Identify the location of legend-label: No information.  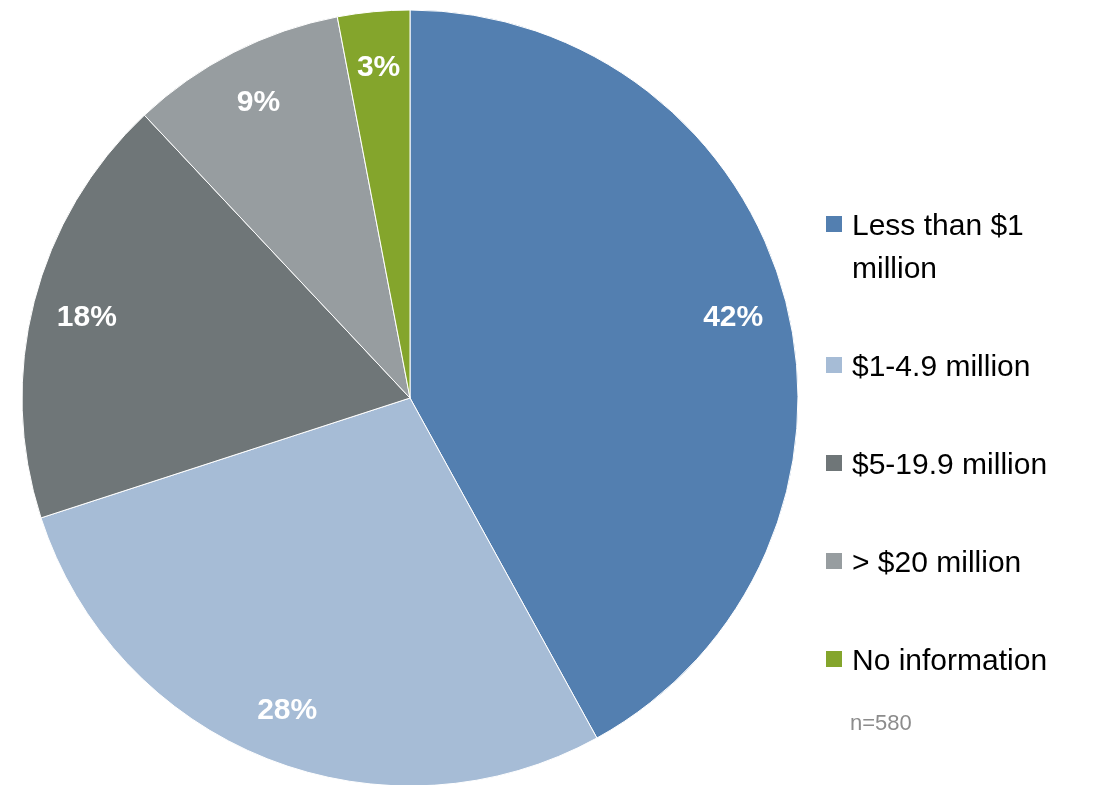
(950, 659).